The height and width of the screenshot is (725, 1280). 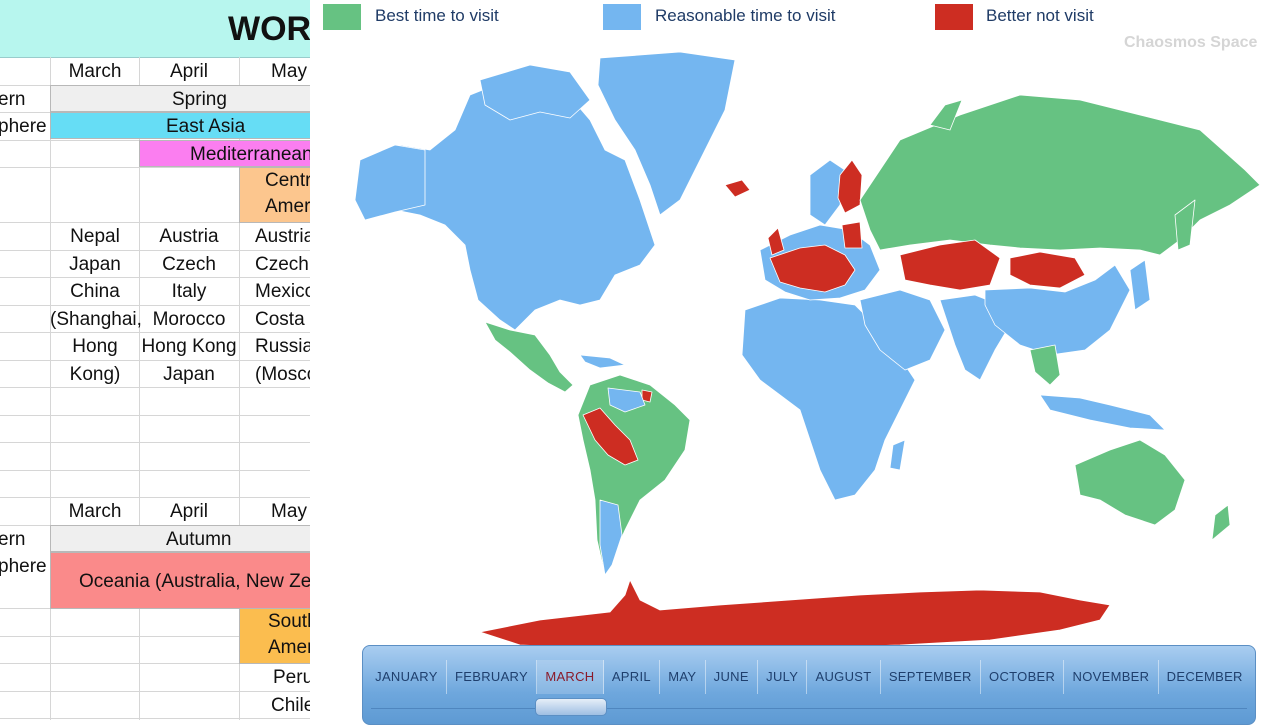 What do you see at coordinates (732, 677) in the screenshot?
I see `month-tab-june: JUNE` at bounding box center [732, 677].